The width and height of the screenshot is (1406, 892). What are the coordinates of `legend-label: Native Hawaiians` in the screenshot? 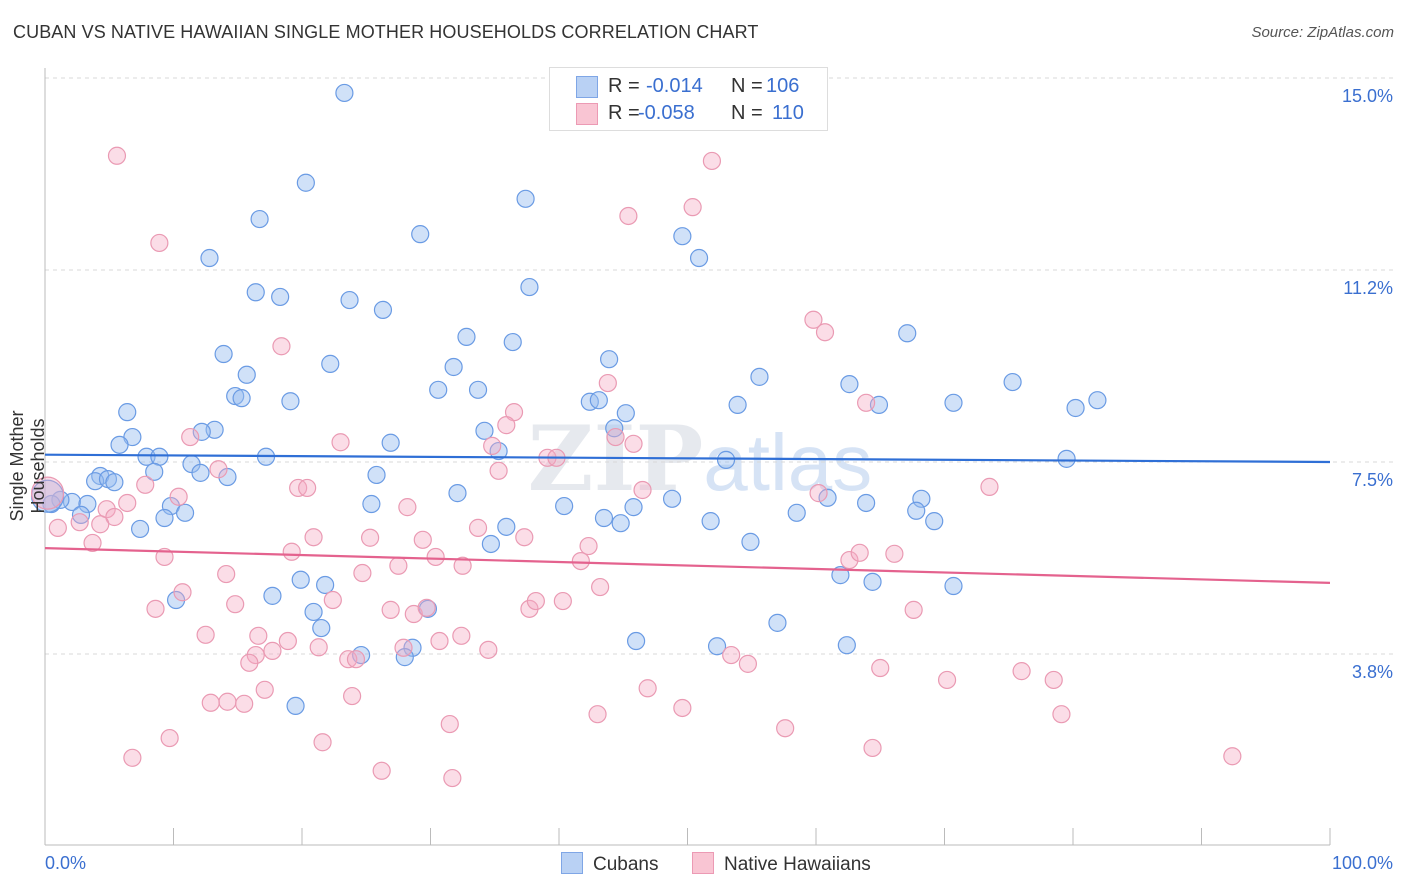 It's located at (797, 864).